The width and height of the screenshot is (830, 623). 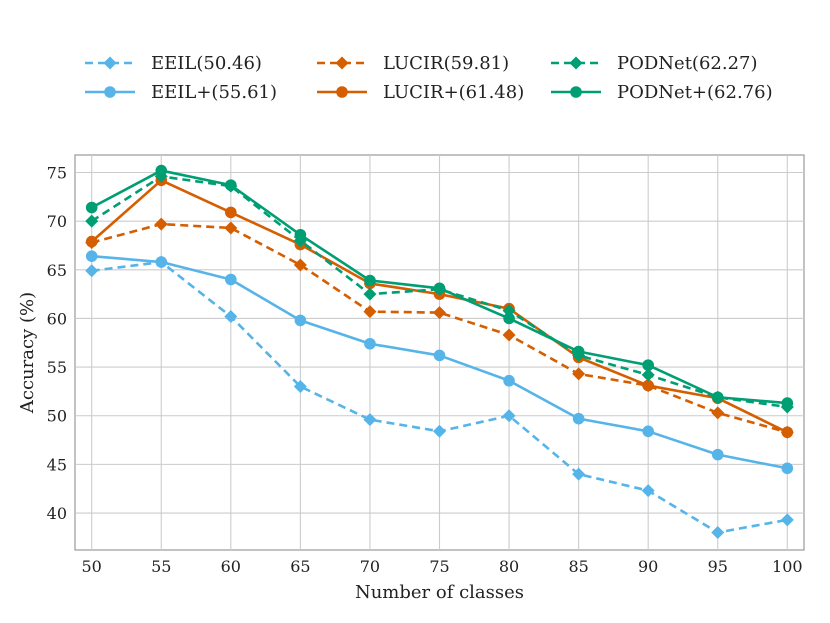 I want to click on y-tick-label: 75, so click(x=57, y=173).